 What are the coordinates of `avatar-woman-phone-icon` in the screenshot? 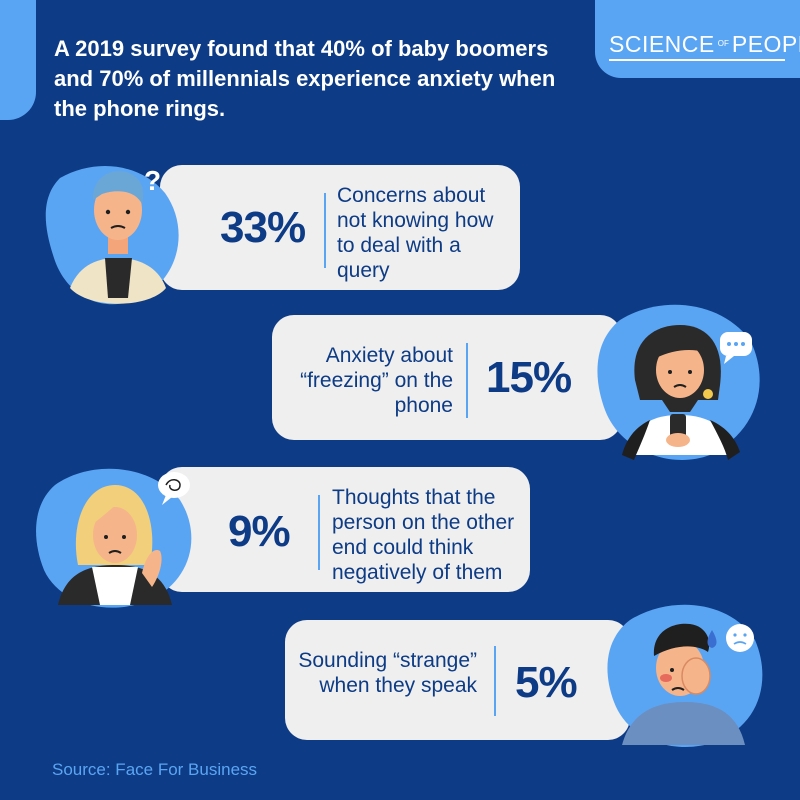 It's located at (678, 382).